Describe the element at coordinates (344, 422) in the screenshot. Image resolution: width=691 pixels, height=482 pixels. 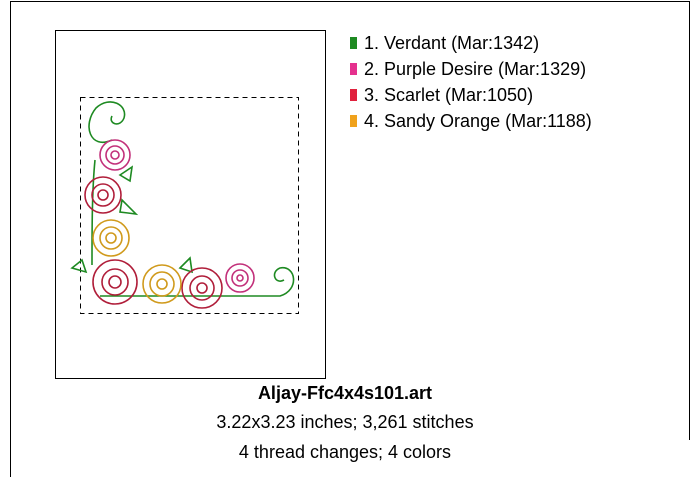
I see `design-size: 3.22x3.23 inches; 3,261 stitches` at that location.